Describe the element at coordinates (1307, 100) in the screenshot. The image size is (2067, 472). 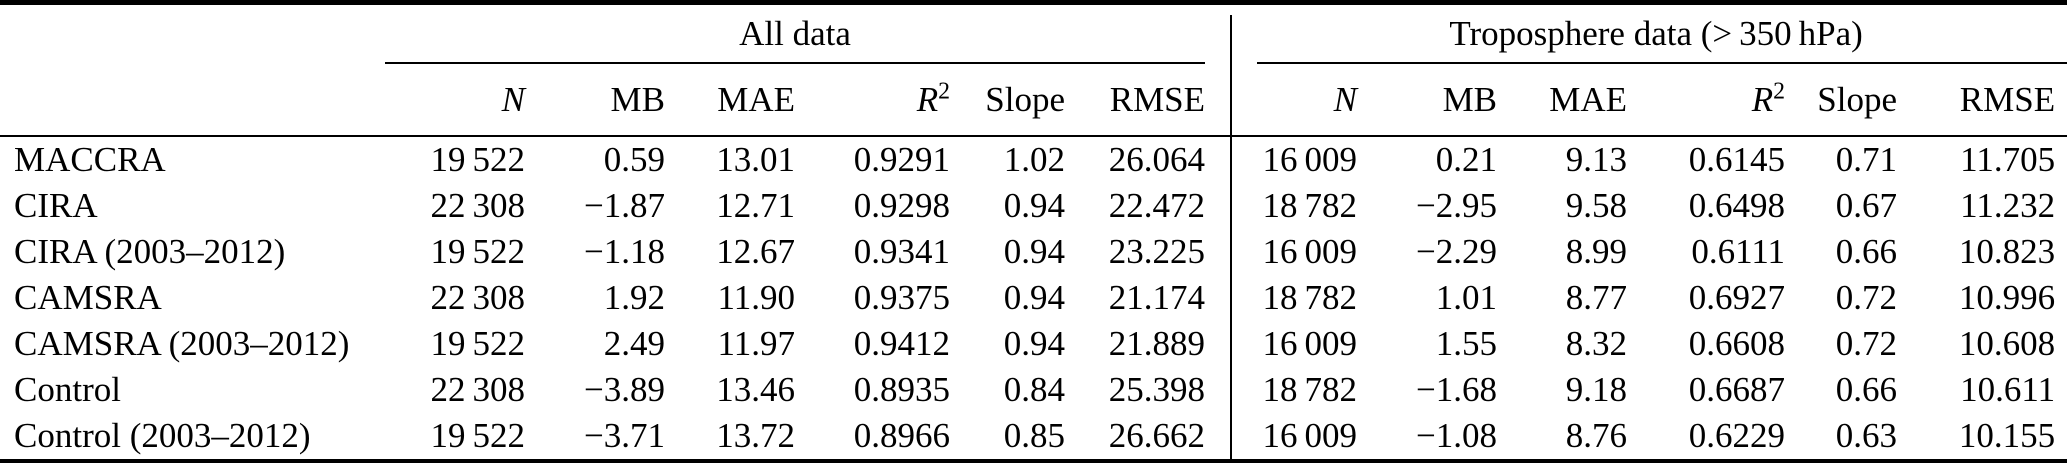
I see `column-header-tropo-N: N` at that location.